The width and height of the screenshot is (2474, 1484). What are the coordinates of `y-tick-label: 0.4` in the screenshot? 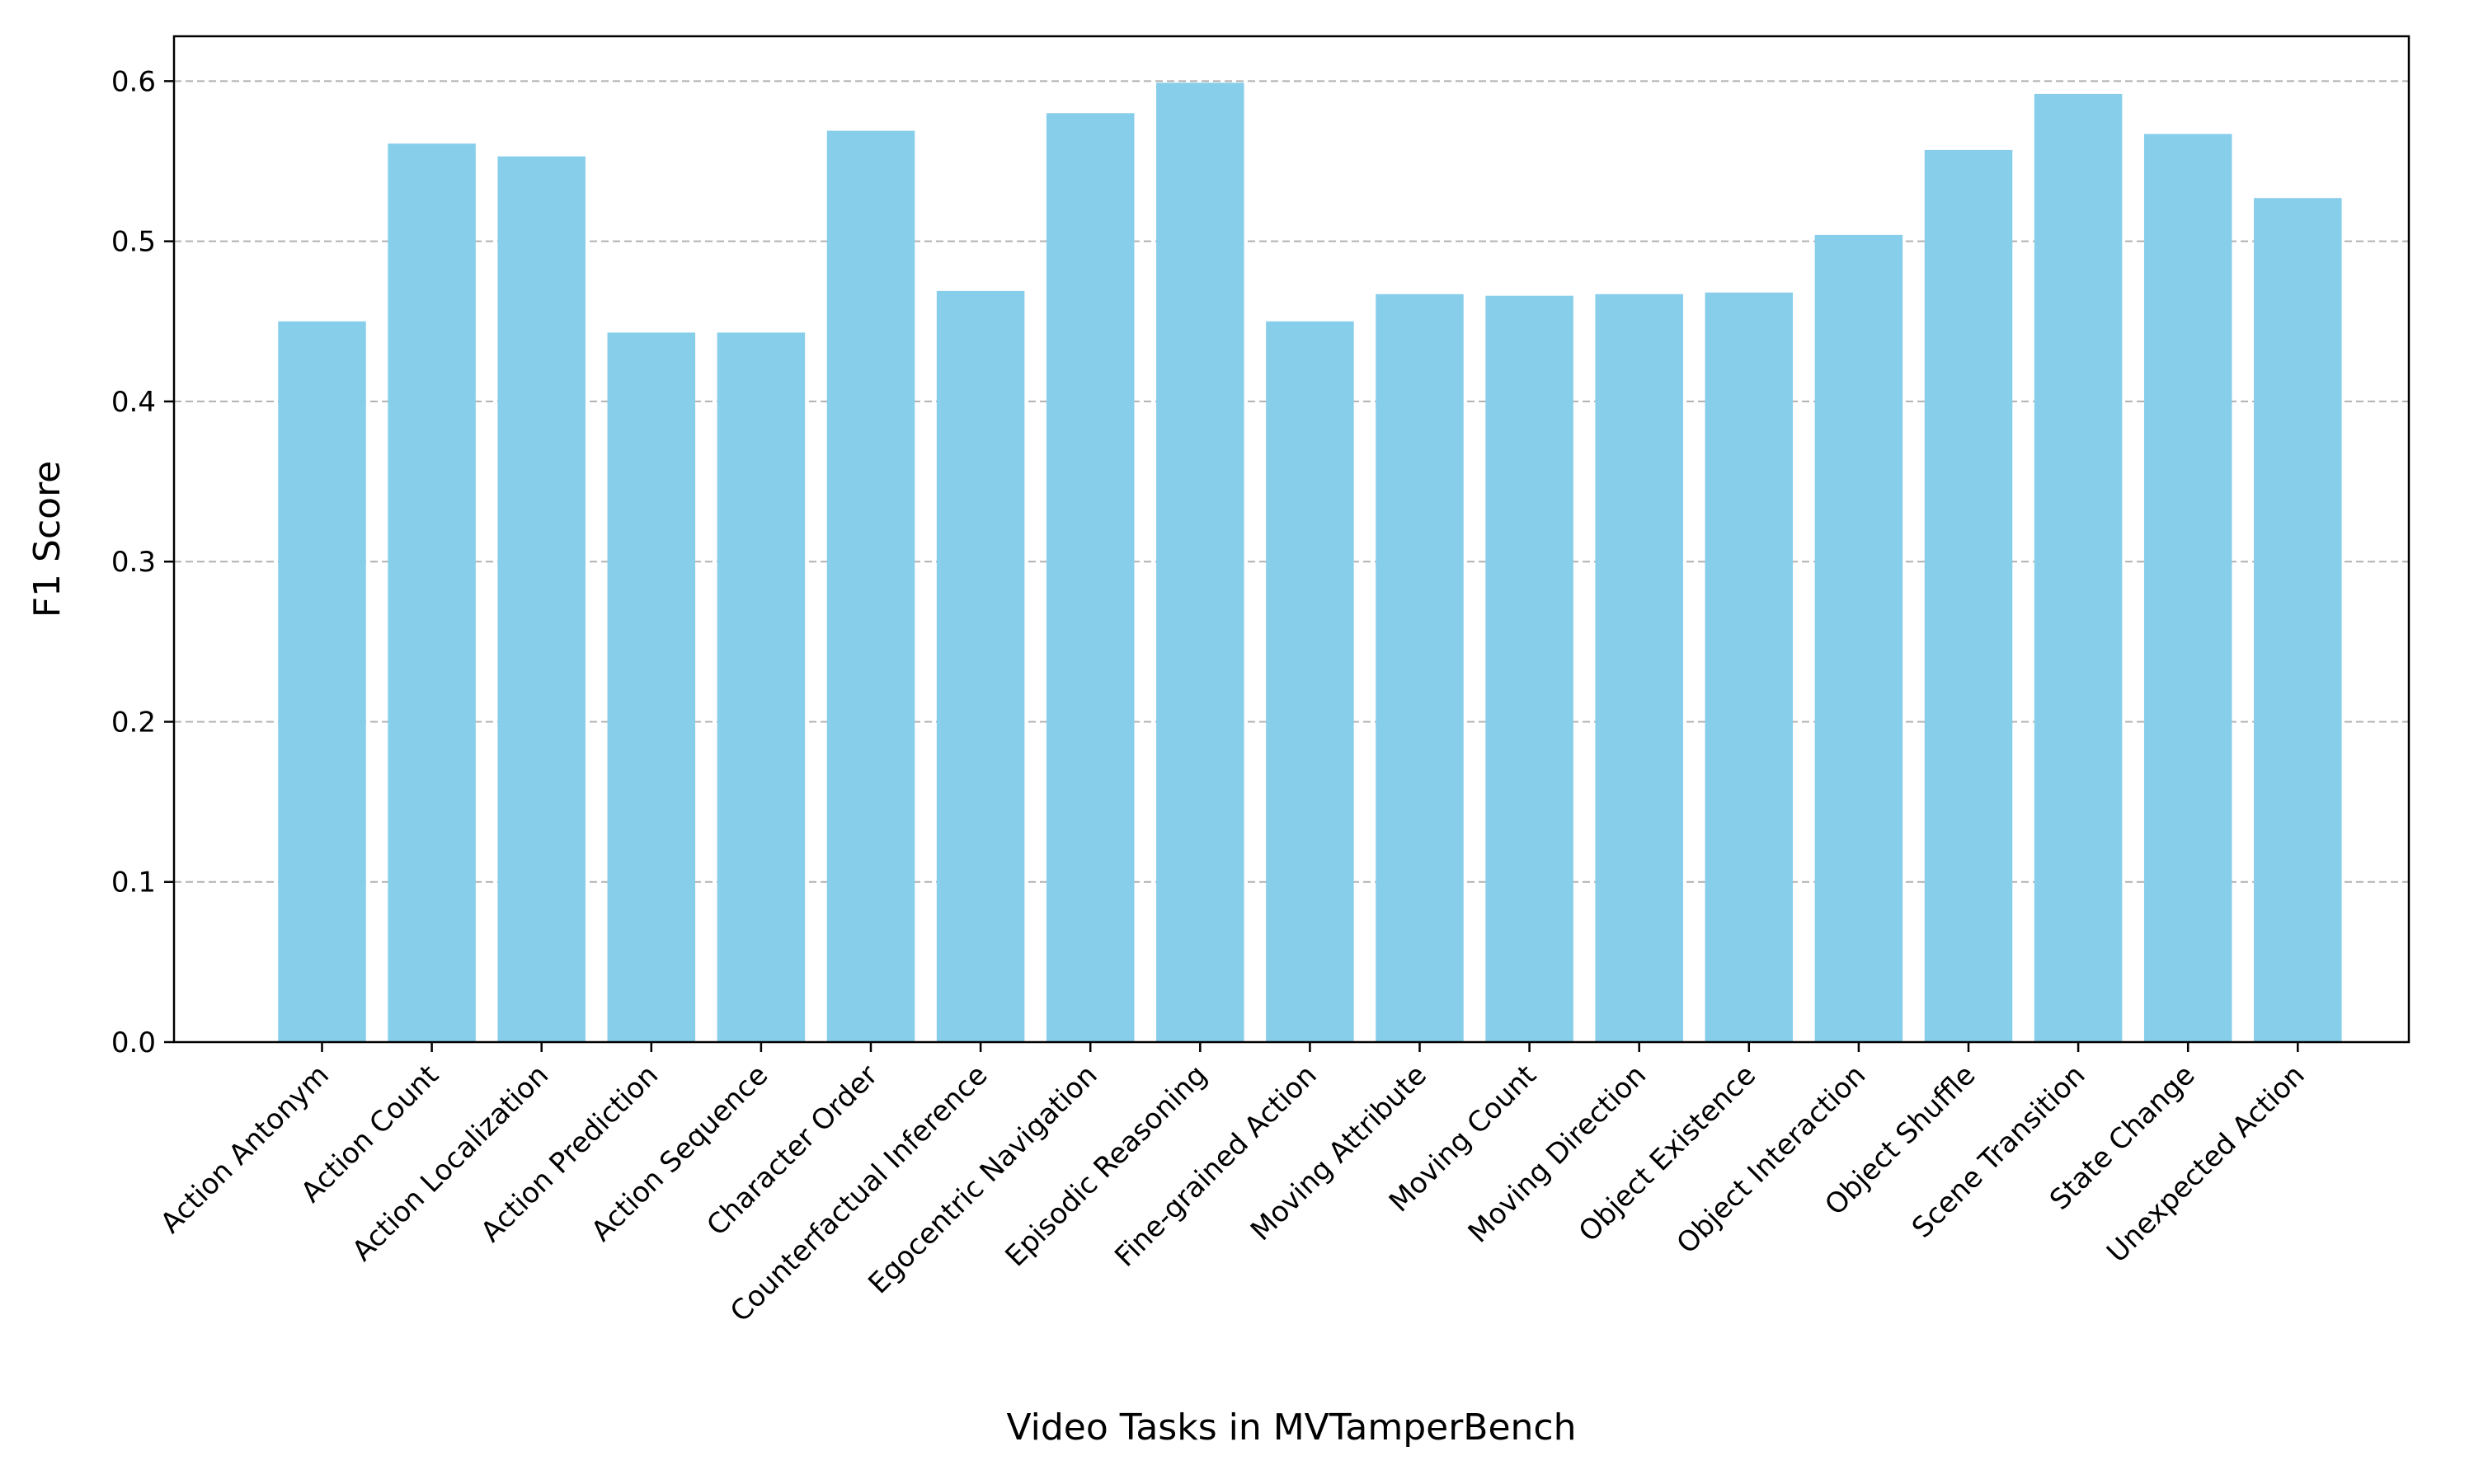 It's located at (133, 402).